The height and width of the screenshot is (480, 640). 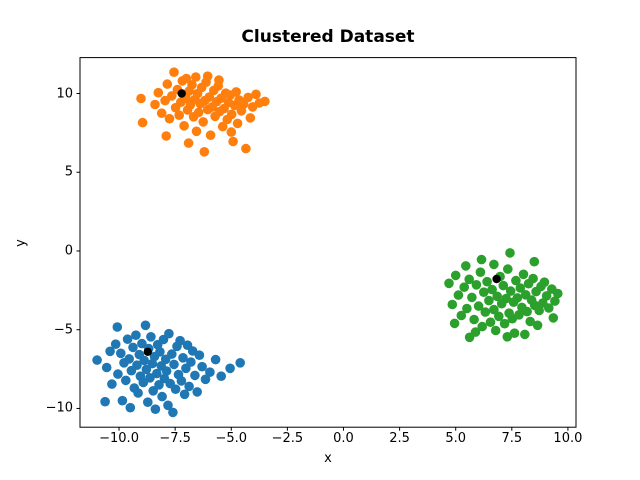 What do you see at coordinates (287, 438) in the screenshot?
I see `x-tick-label: −2.5` at bounding box center [287, 438].